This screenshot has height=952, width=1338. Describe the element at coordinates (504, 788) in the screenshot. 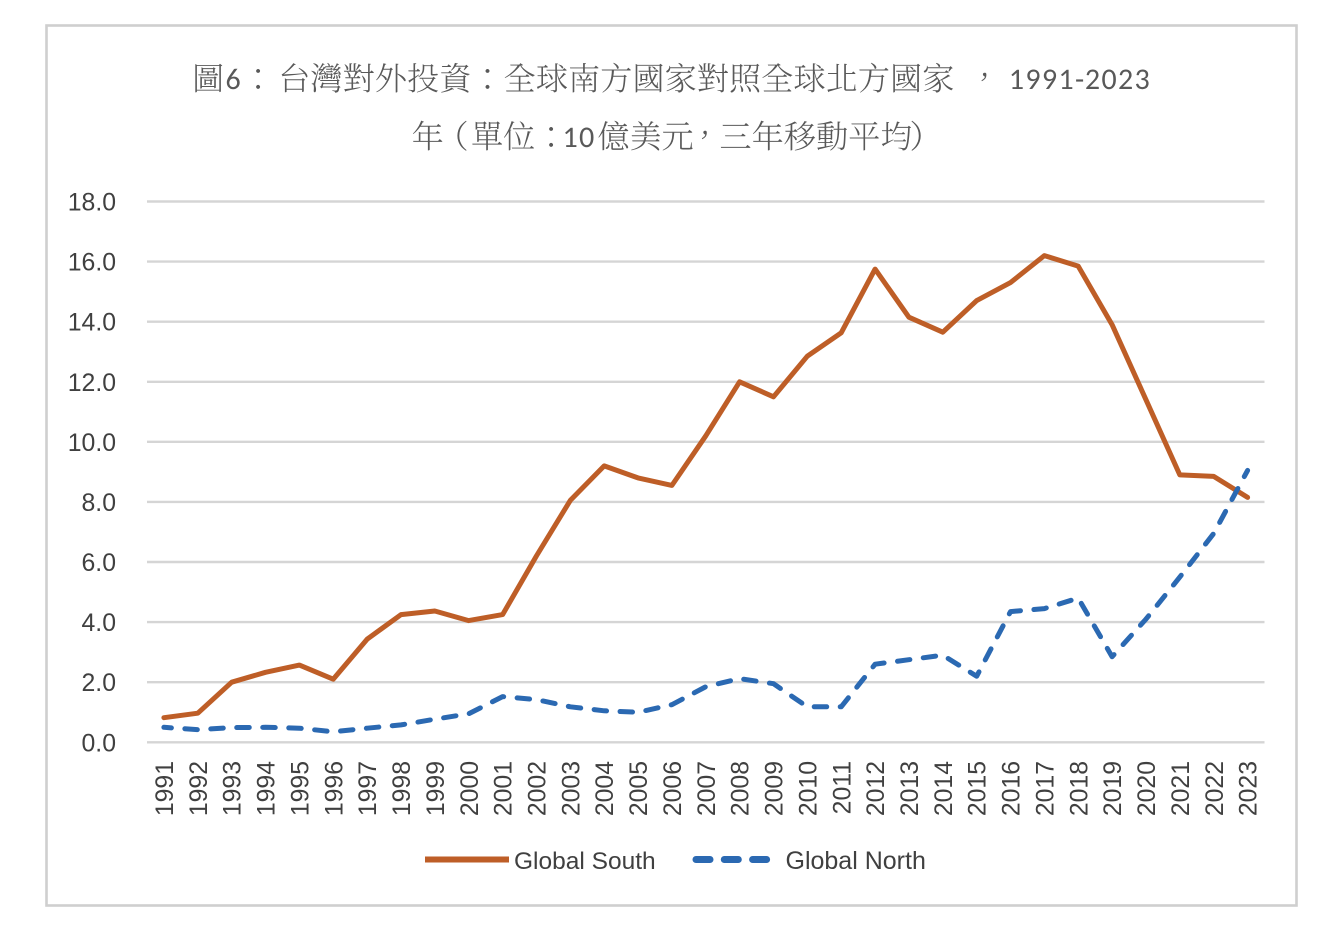

I see `svg-text: 2001` at that location.